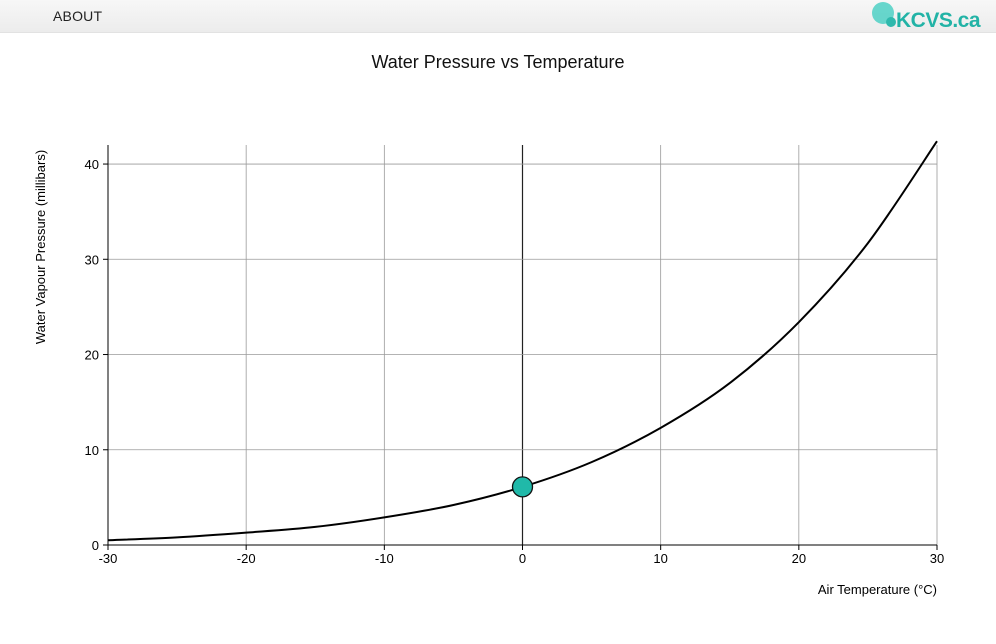  What do you see at coordinates (92, 259) in the screenshot?
I see `y-tick-label: 30` at bounding box center [92, 259].